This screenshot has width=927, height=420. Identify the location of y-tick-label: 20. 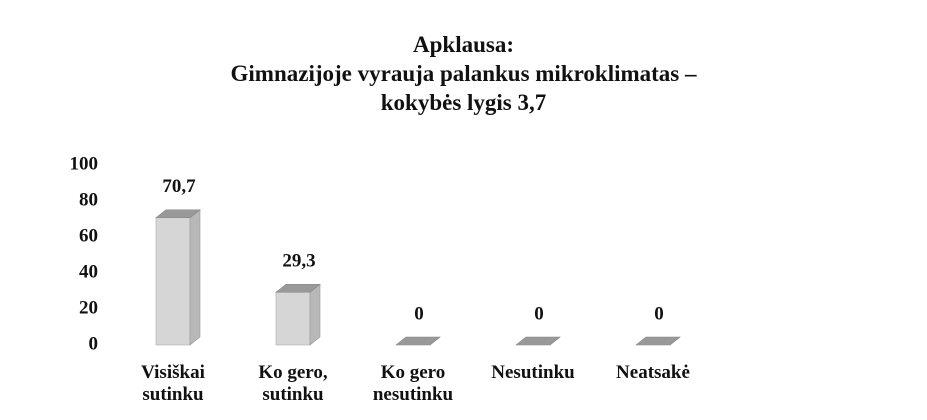
(88, 307).